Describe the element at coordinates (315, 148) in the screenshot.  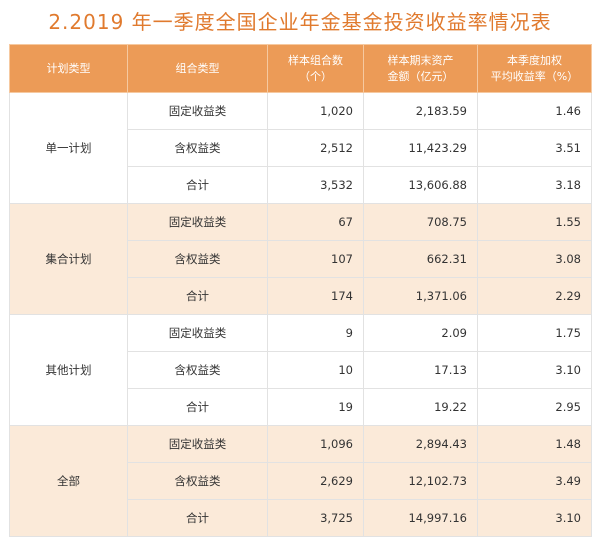
I see `sample-count-cell: 2,512` at that location.